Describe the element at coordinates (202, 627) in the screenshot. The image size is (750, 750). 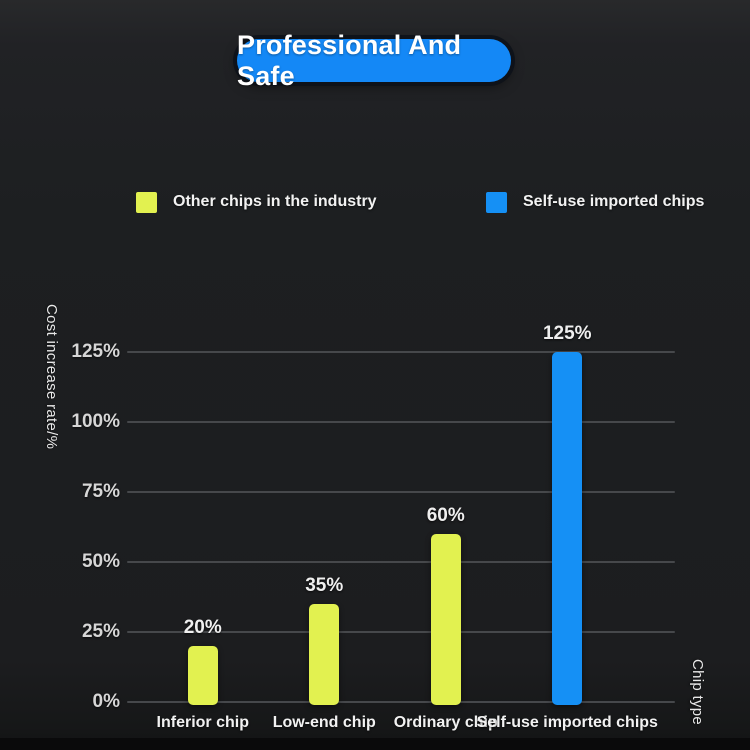
I see `bar-value-label: 20%` at that location.